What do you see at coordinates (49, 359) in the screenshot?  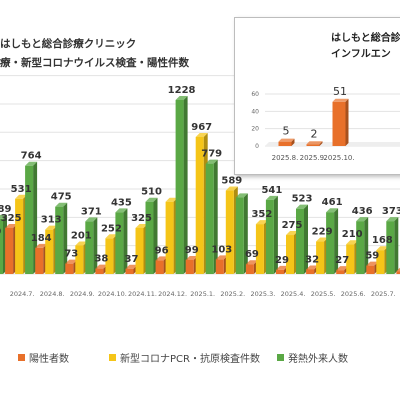 I see `legend-label-positive: 陽性者数` at bounding box center [49, 359].